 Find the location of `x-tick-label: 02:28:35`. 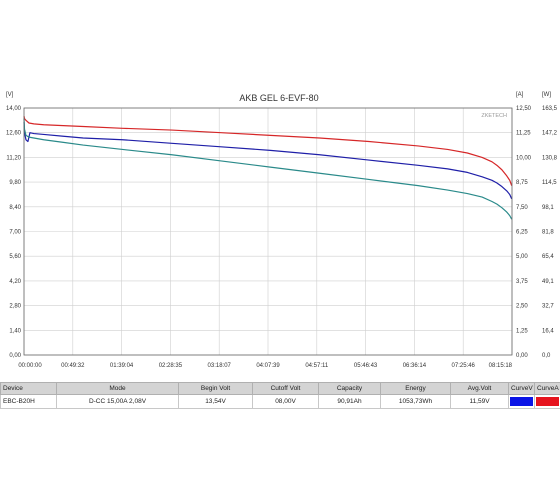

x-tick-label: 02:28:35 is located at coordinates (171, 366).